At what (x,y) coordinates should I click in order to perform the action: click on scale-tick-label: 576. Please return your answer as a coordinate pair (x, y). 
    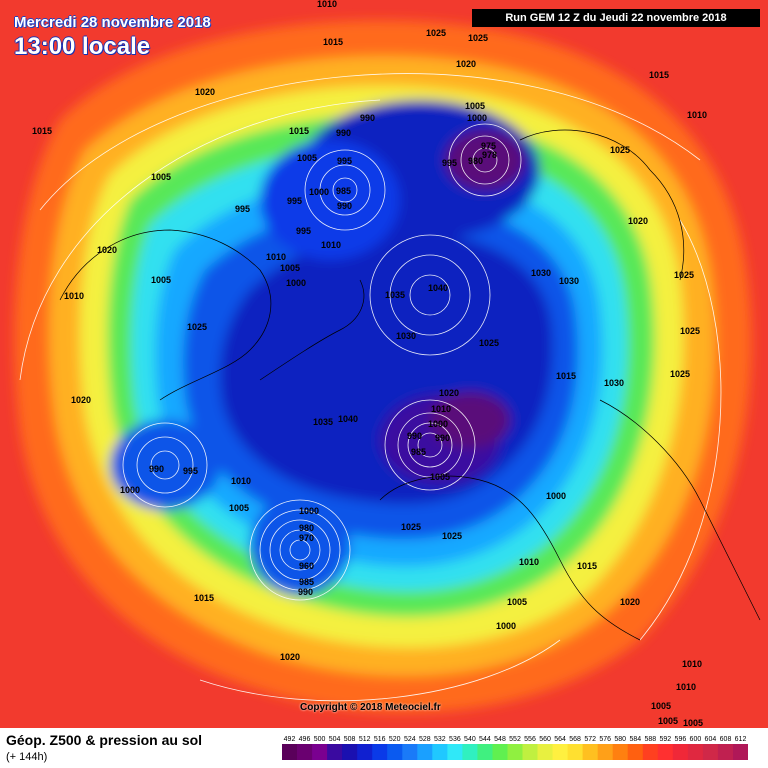
    Looking at the image, I should click on (605, 739).